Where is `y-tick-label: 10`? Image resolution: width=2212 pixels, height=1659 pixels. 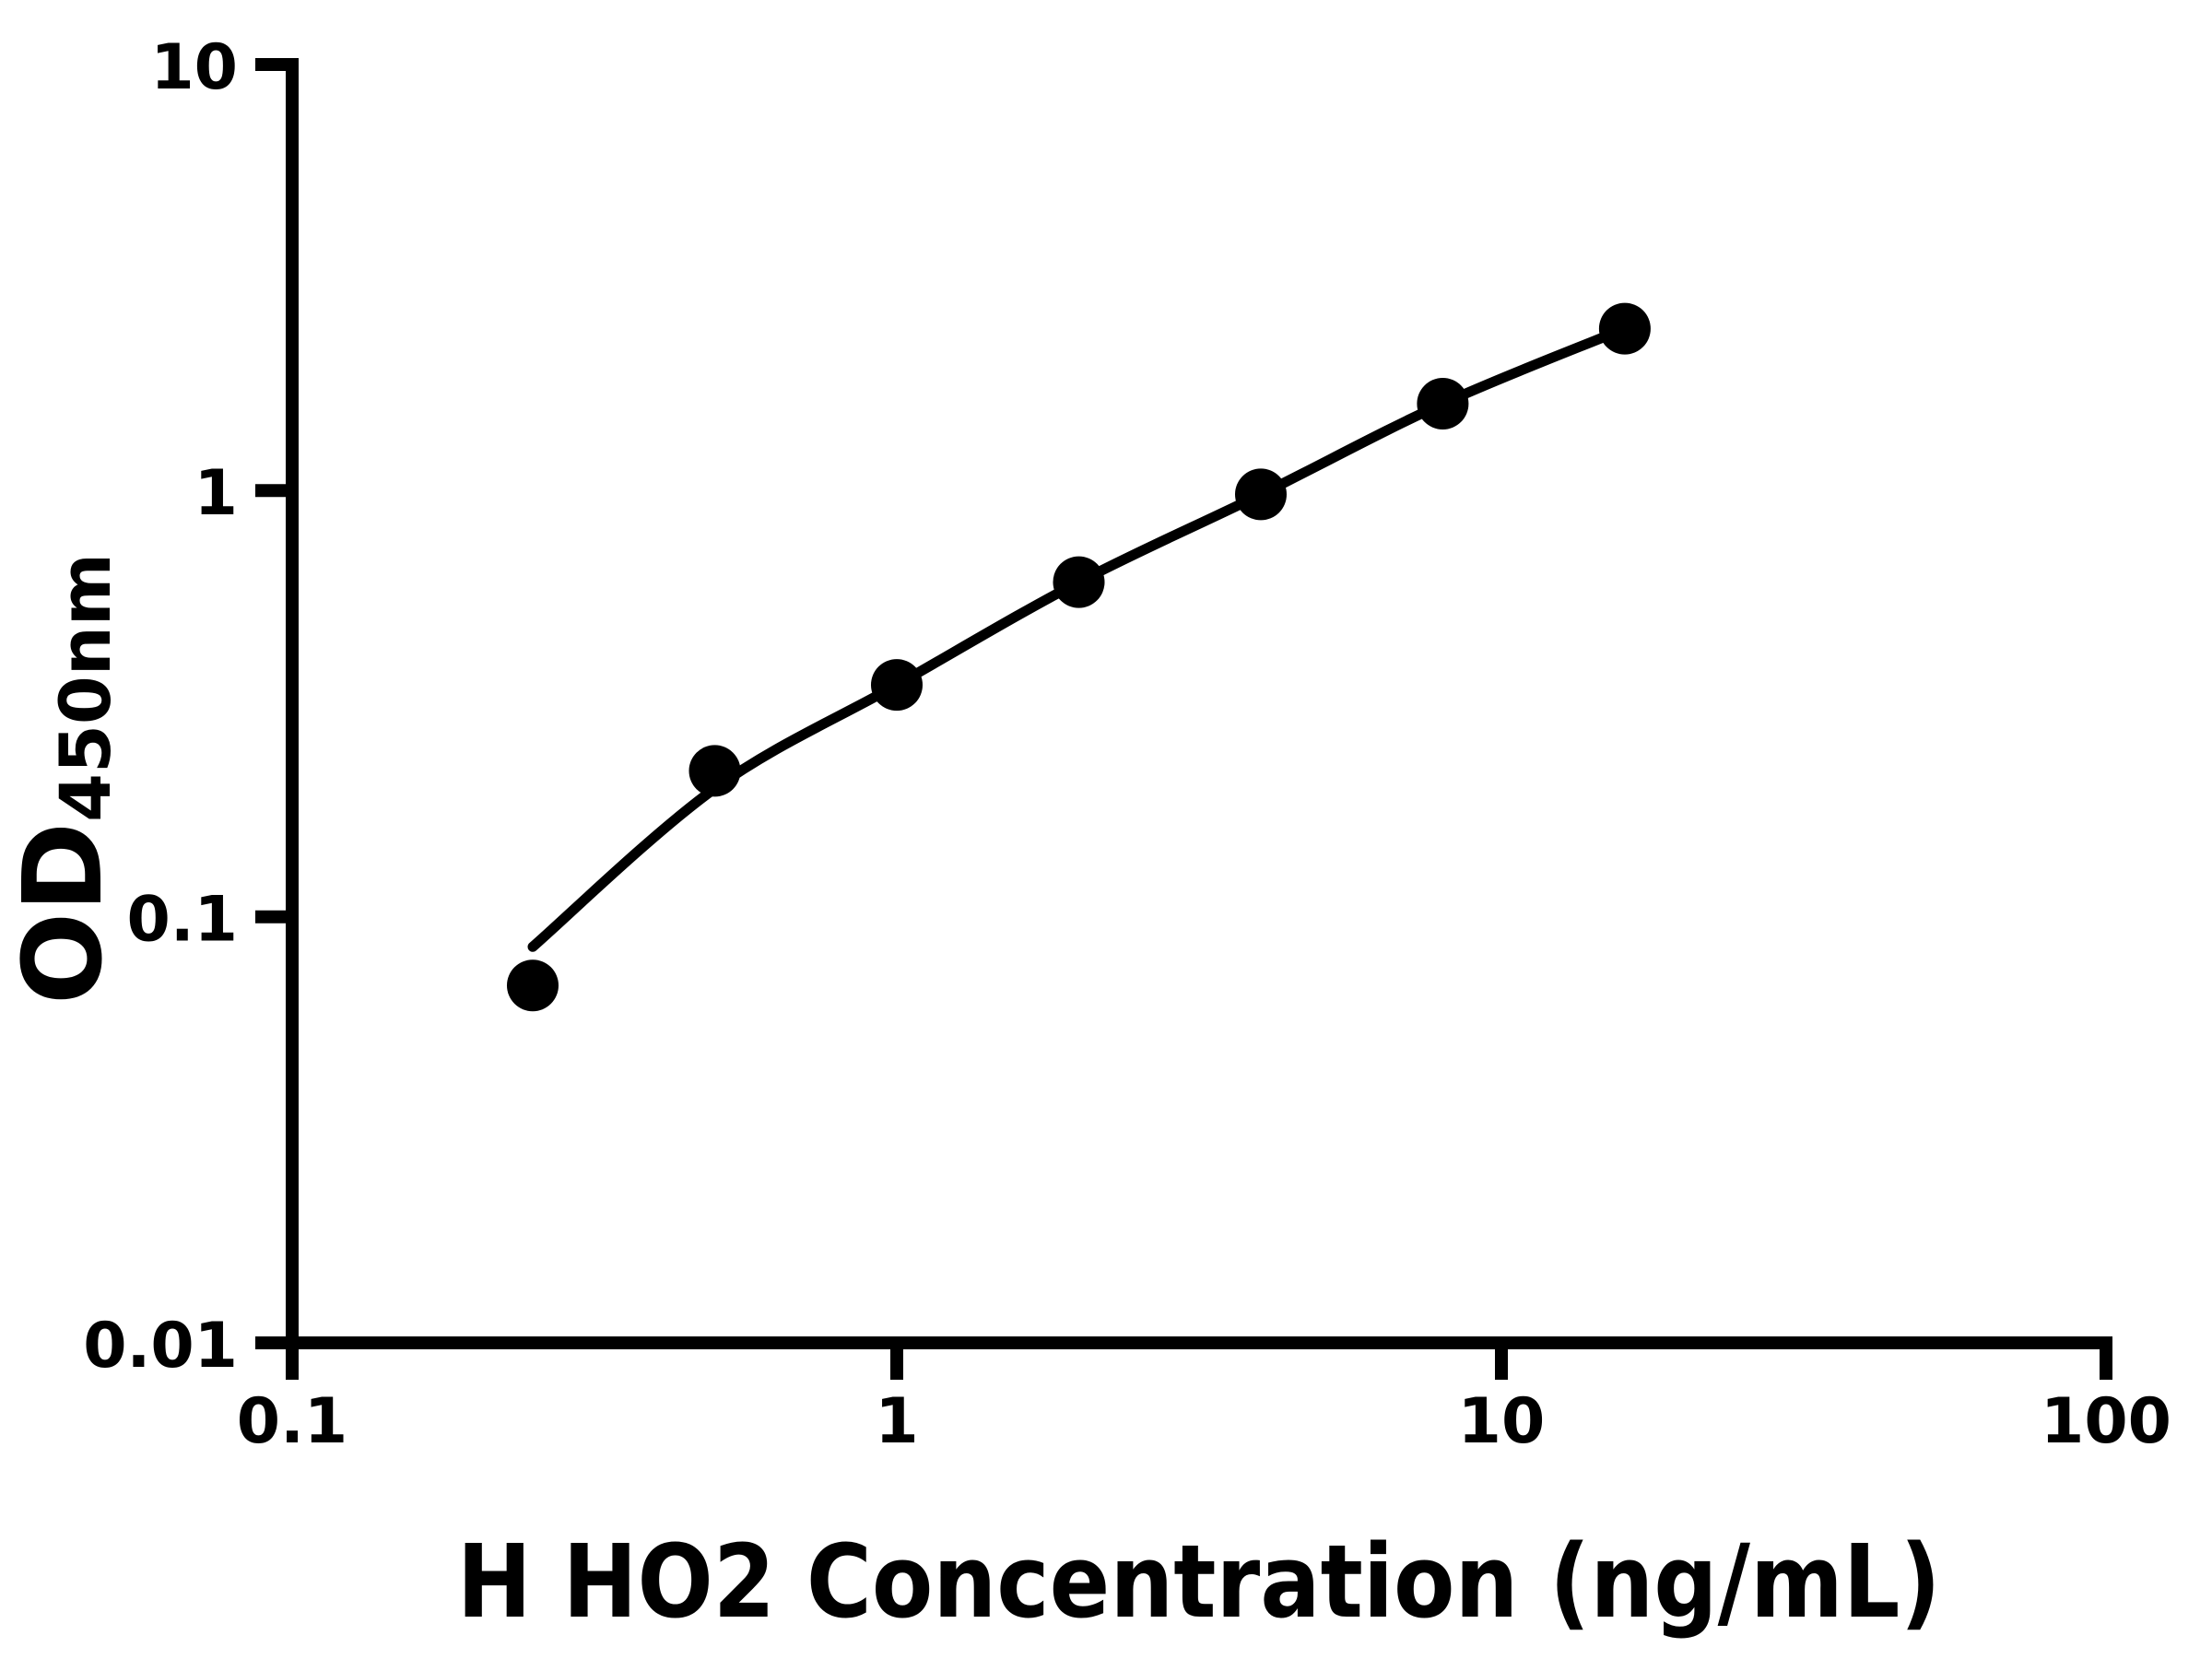
y-tick-label: 10 is located at coordinates (194, 67).